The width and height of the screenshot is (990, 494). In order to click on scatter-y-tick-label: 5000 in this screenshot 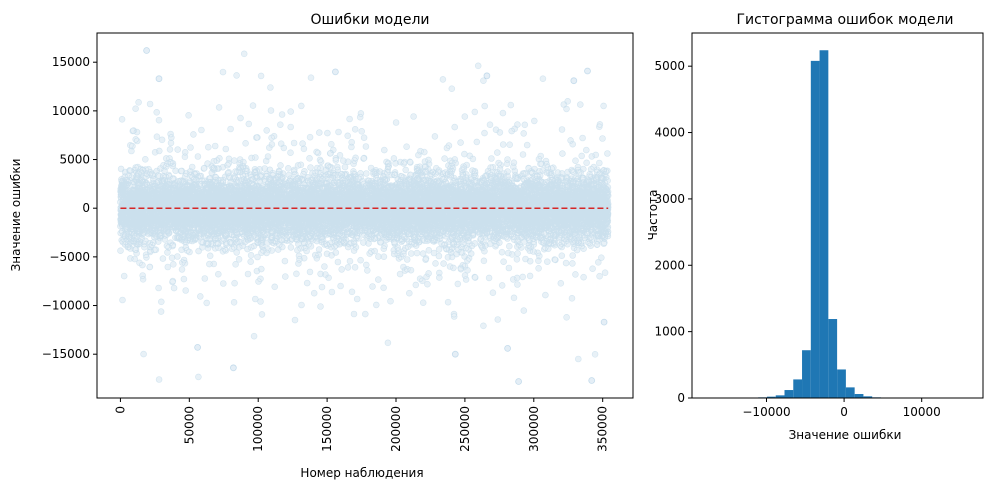, I will do `click(74, 160)`.